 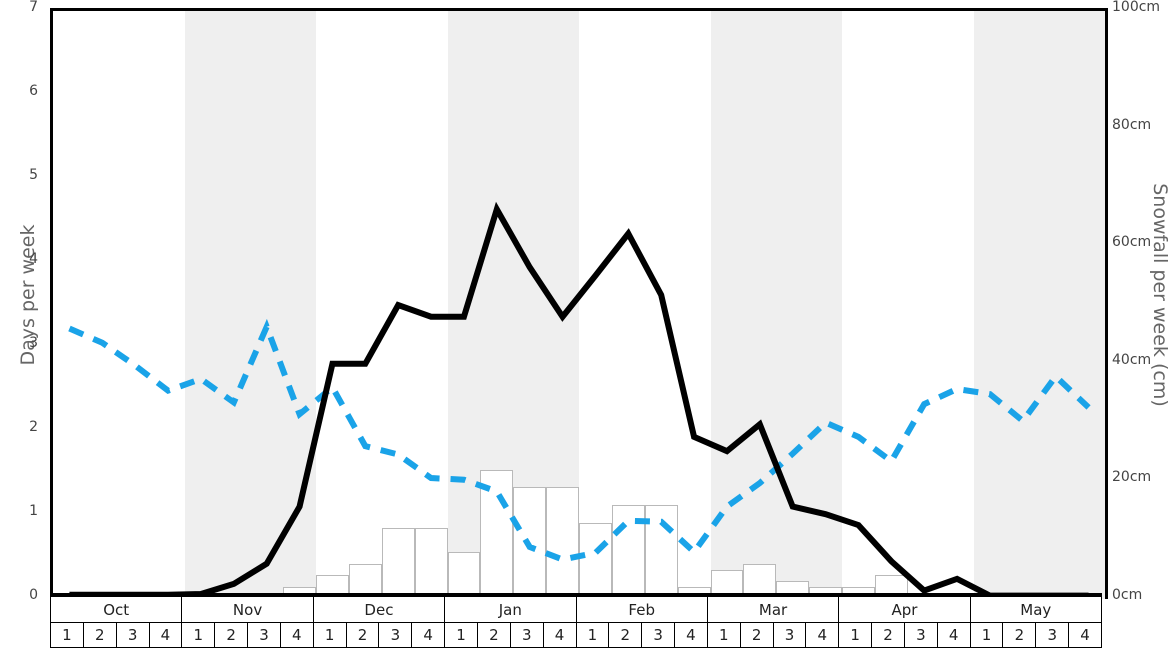 What do you see at coordinates (67, 635) in the screenshot?
I see `week-cell-oct-1: 1` at bounding box center [67, 635].